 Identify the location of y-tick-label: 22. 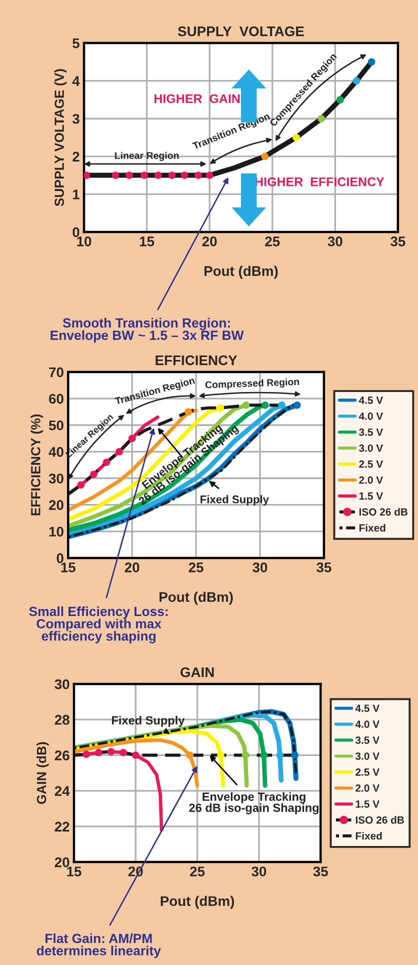
(62, 827).